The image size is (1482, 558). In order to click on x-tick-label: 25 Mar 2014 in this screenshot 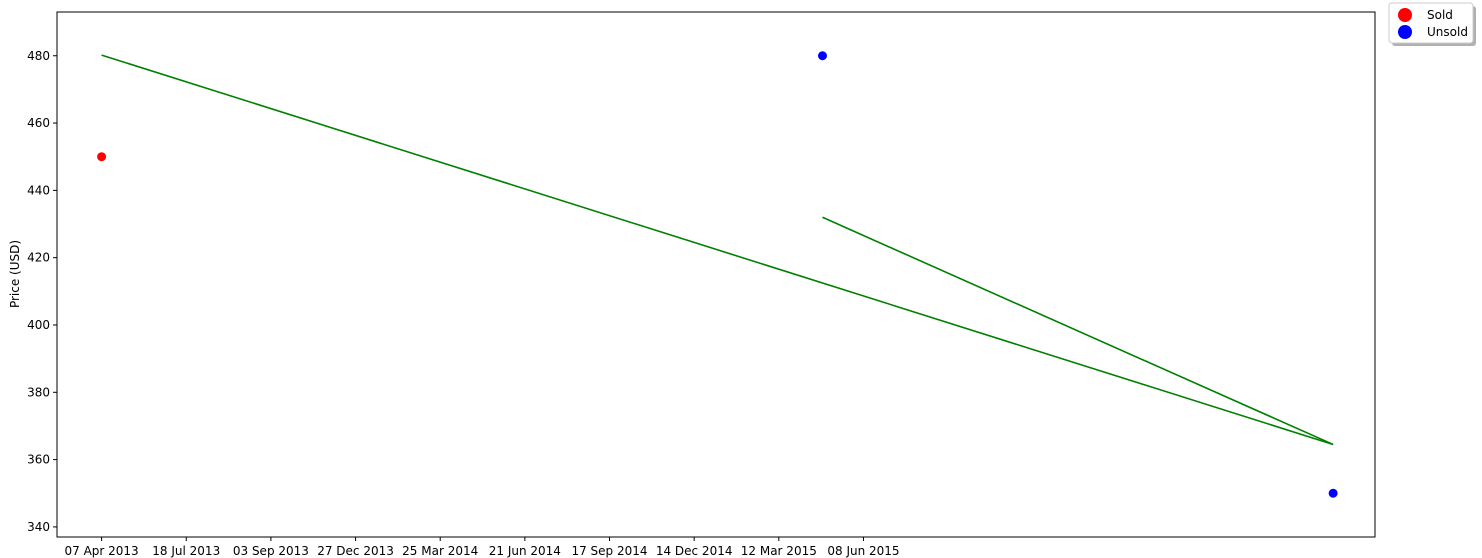, I will do `click(440, 551)`.